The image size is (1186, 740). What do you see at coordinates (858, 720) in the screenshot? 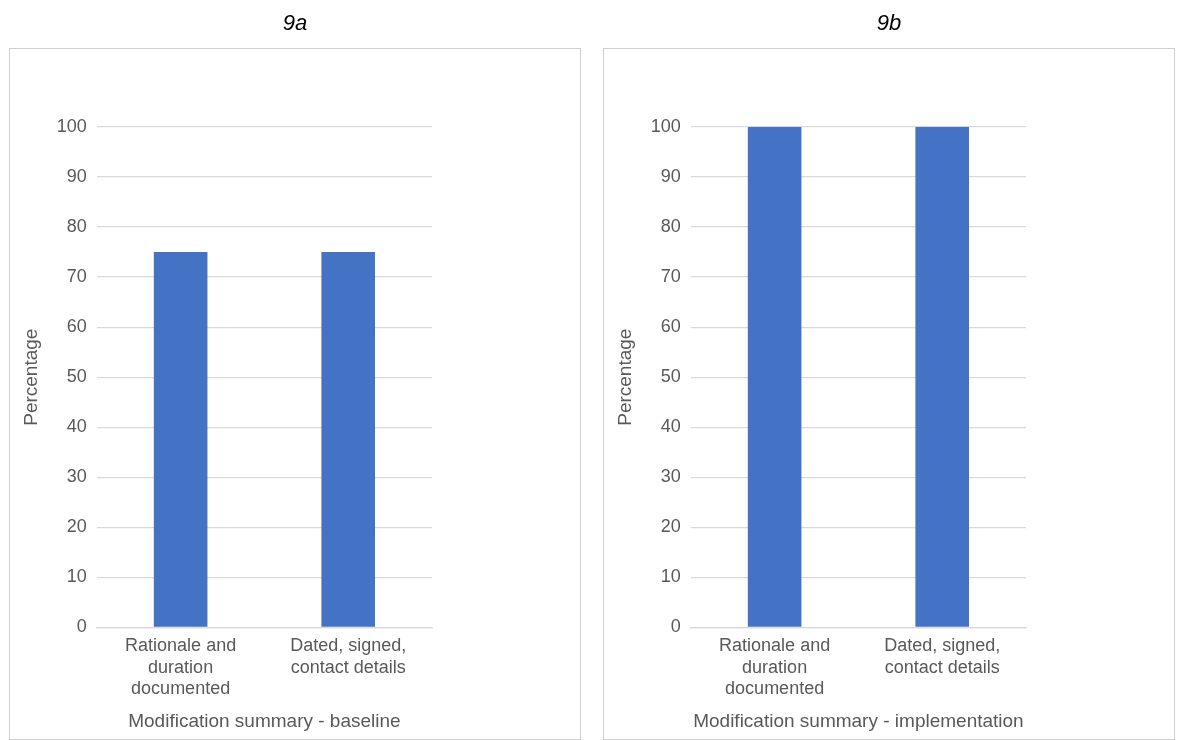
I see `x-axis-title: Modification summary - implementation` at bounding box center [858, 720].